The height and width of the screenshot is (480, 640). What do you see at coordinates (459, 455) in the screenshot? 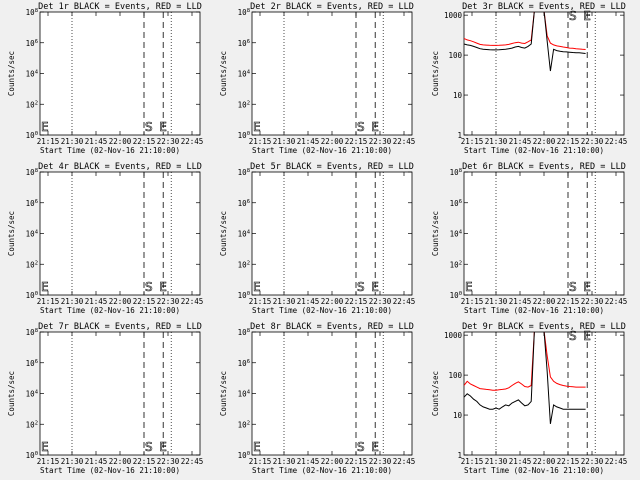
I see `y-tick-label: 1` at bounding box center [459, 455].